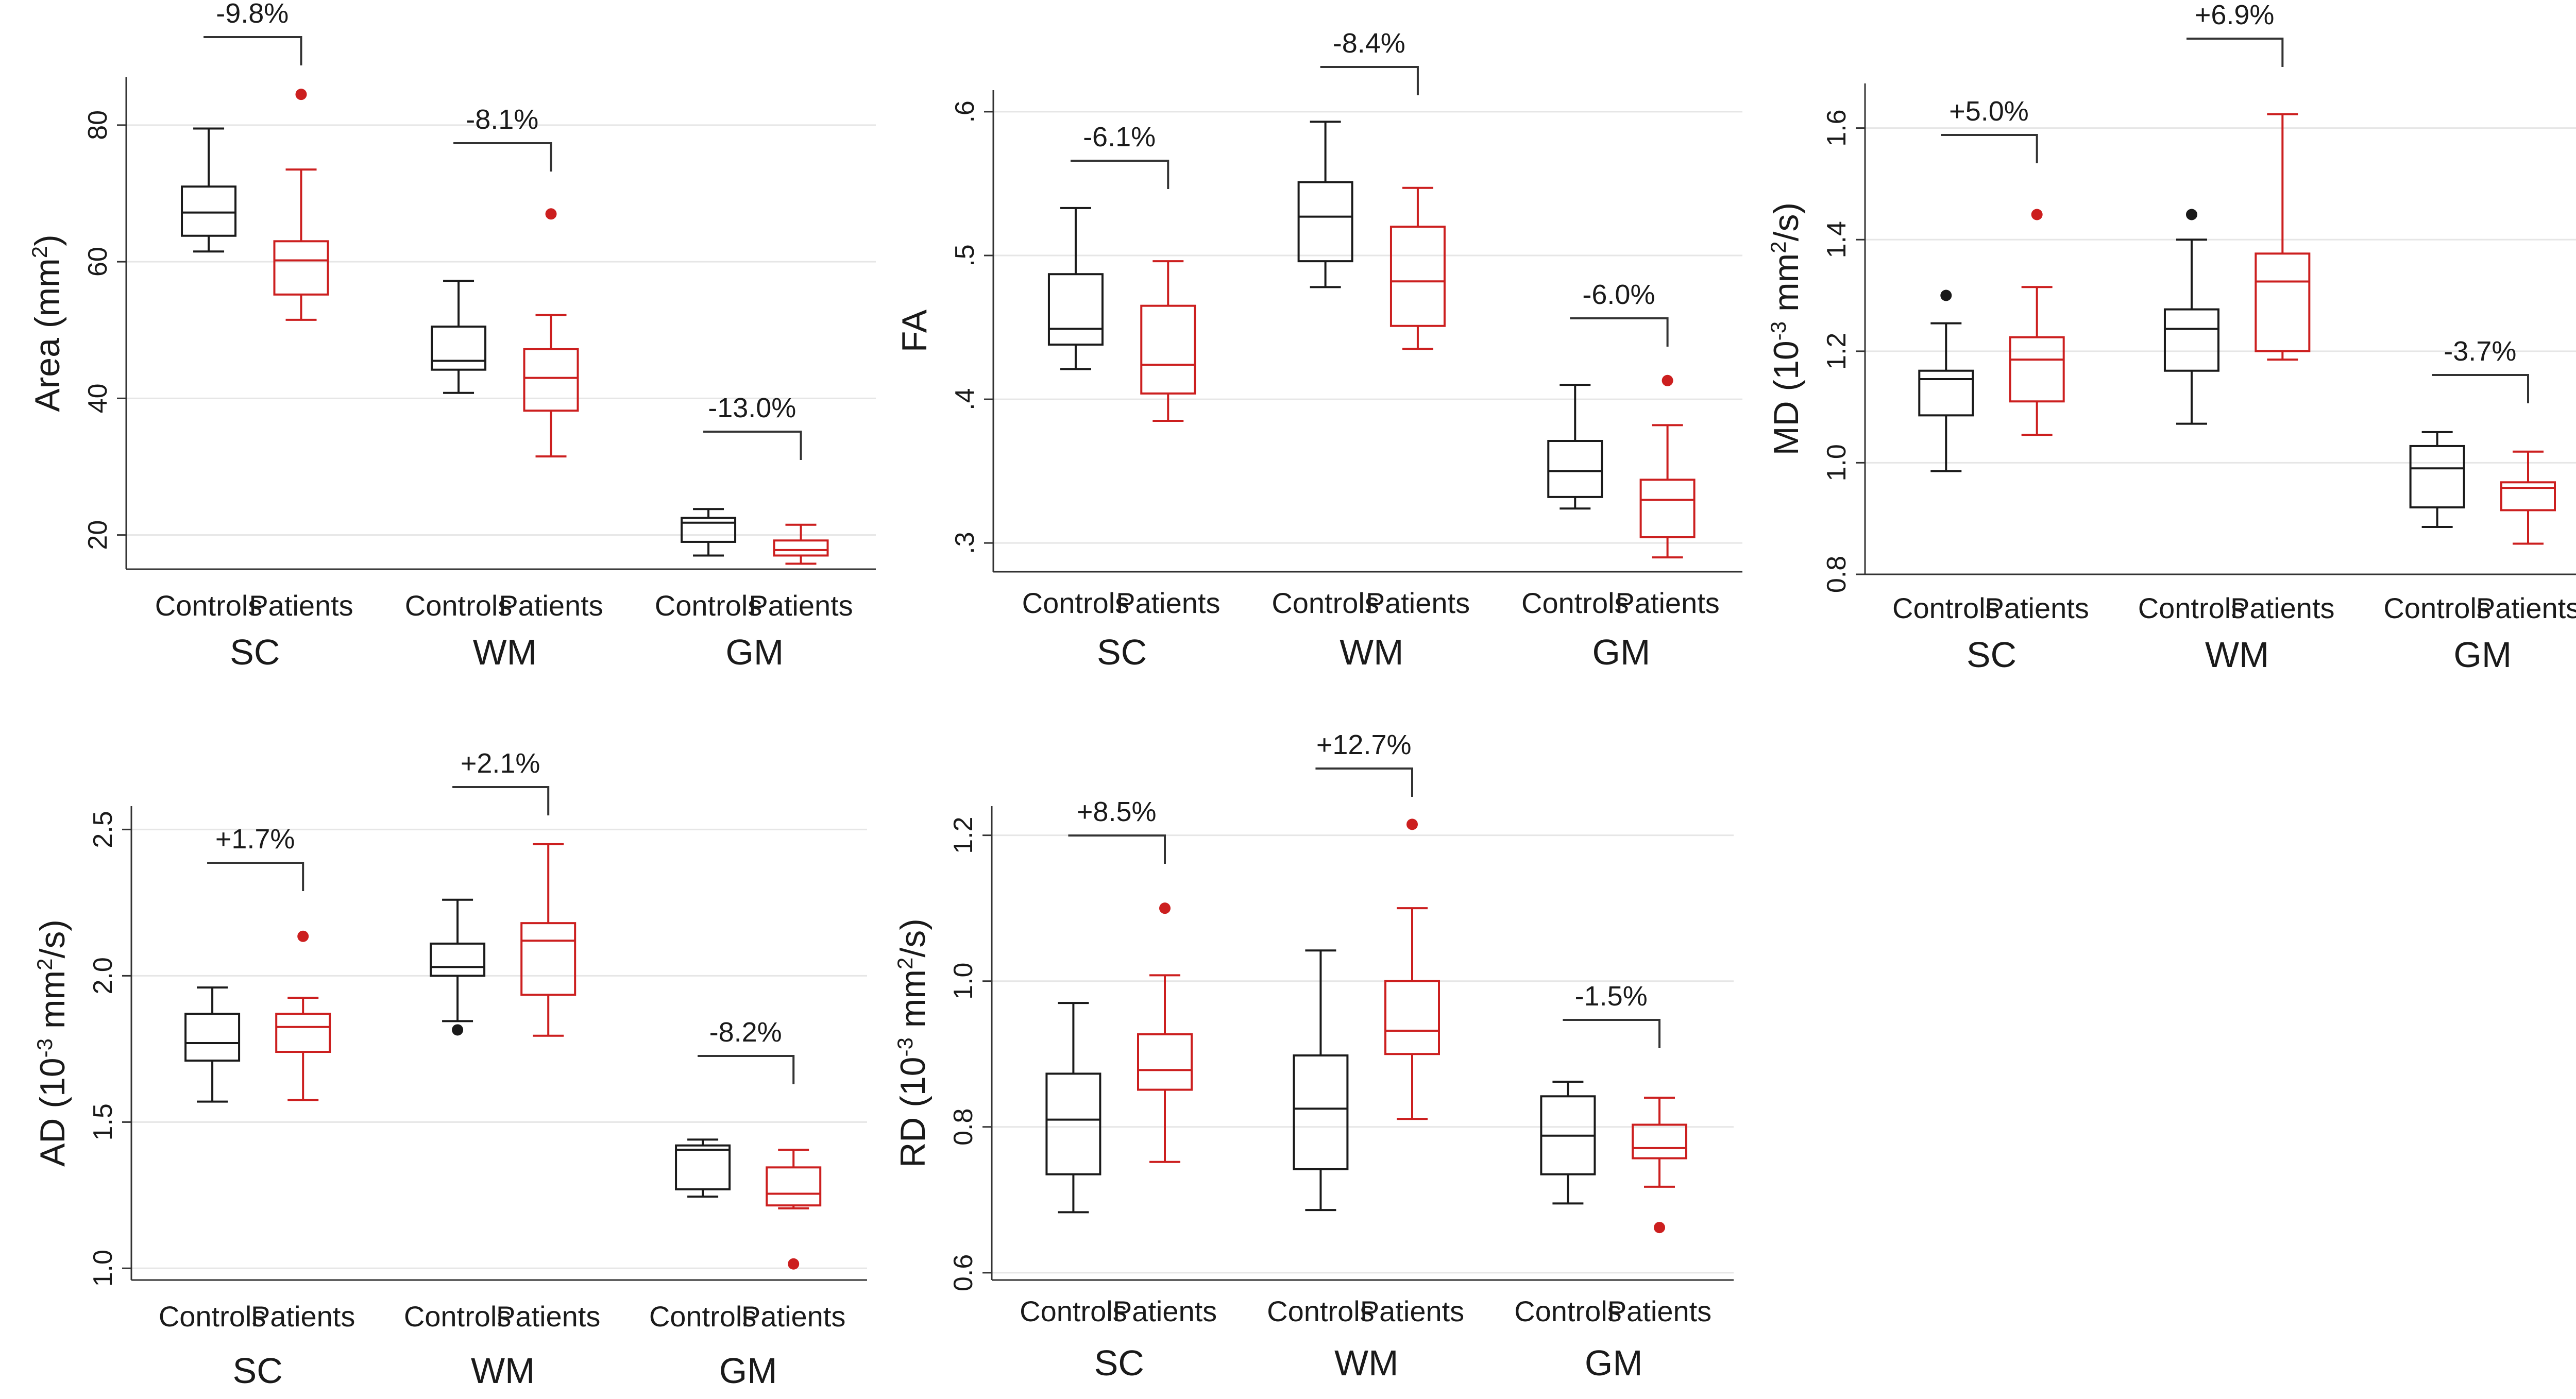 The image size is (2576, 1399). What do you see at coordinates (965, 111) in the screenshot?
I see `y-tick-label: .6` at bounding box center [965, 111].